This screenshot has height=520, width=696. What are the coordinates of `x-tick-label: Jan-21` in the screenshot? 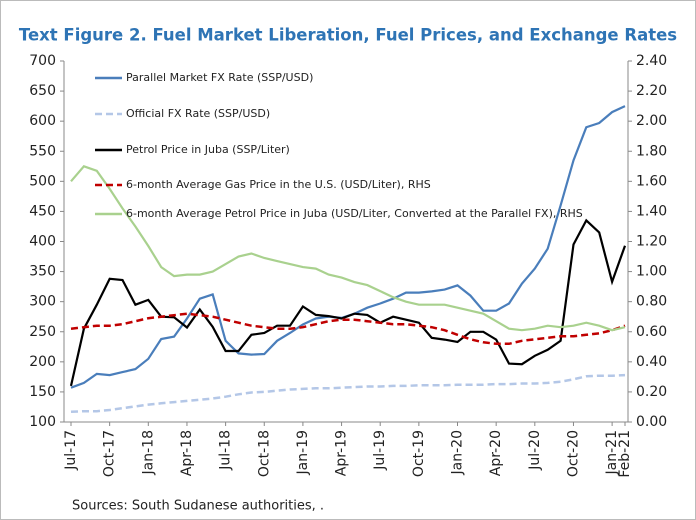 It's located at (612, 452).